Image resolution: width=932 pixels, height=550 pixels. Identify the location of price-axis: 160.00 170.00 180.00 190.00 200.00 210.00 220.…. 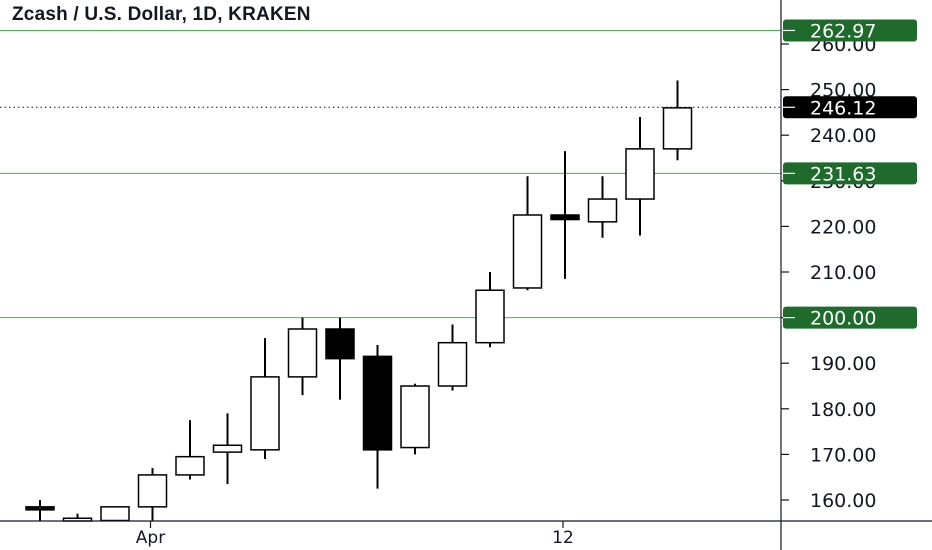
(828, 275).